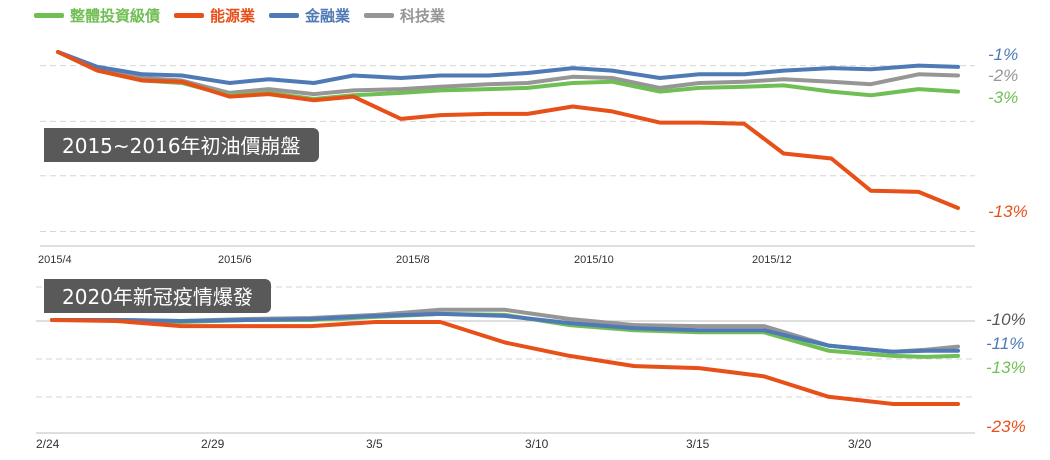 The height and width of the screenshot is (460, 1050). I want to click on panel1-end-label-1: -13%, so click(1008, 211).